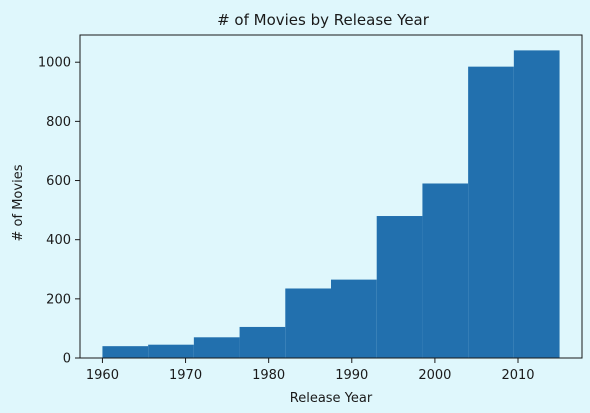 The height and width of the screenshot is (413, 590). I want to click on y-axis-label: # of Movies, so click(18, 202).